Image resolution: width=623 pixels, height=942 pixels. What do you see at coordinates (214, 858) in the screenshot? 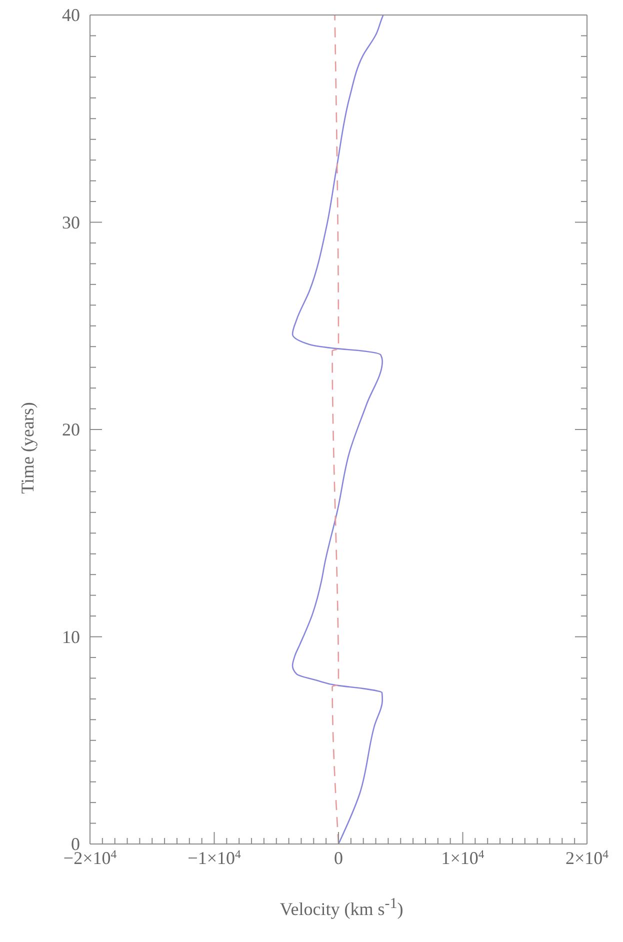
I see `x-tick-label: −1×10$^{4}$` at bounding box center [214, 858].